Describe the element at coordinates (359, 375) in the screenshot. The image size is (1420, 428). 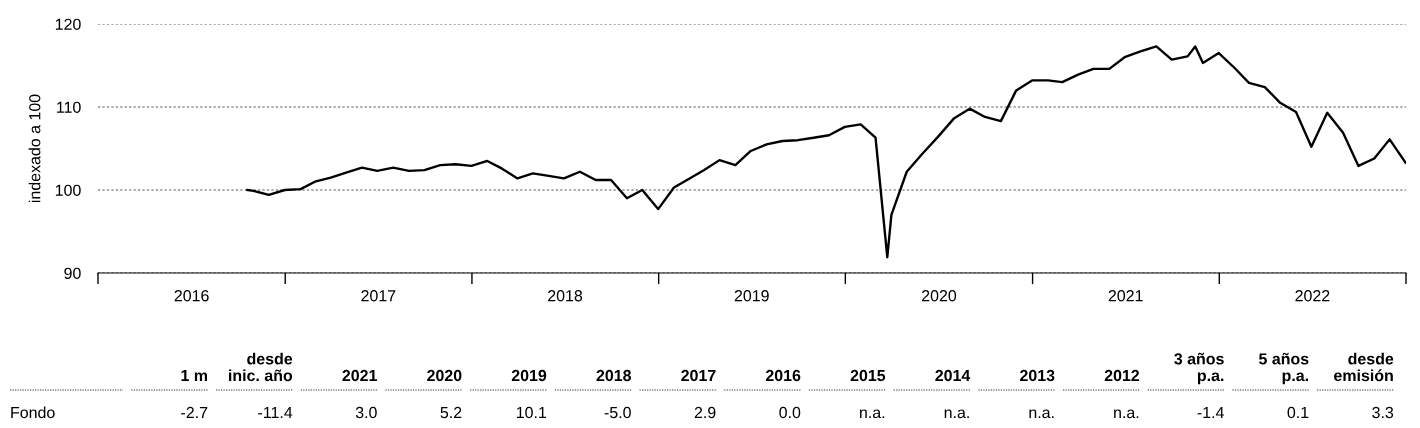
I see `text: 2021` at that location.